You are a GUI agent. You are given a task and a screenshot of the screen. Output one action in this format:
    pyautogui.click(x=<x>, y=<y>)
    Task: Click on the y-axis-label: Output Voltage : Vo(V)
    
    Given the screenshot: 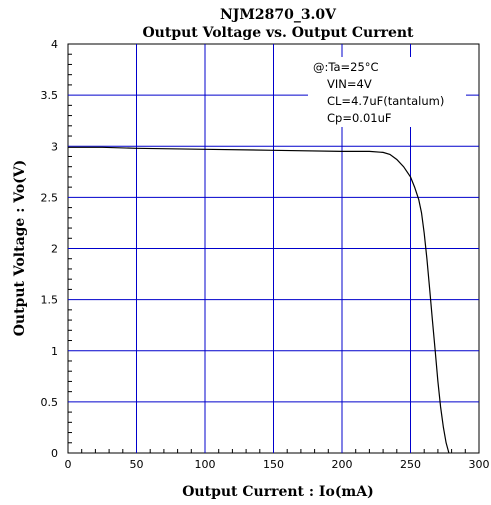 What is the action you would take?
    pyautogui.click(x=20, y=248)
    